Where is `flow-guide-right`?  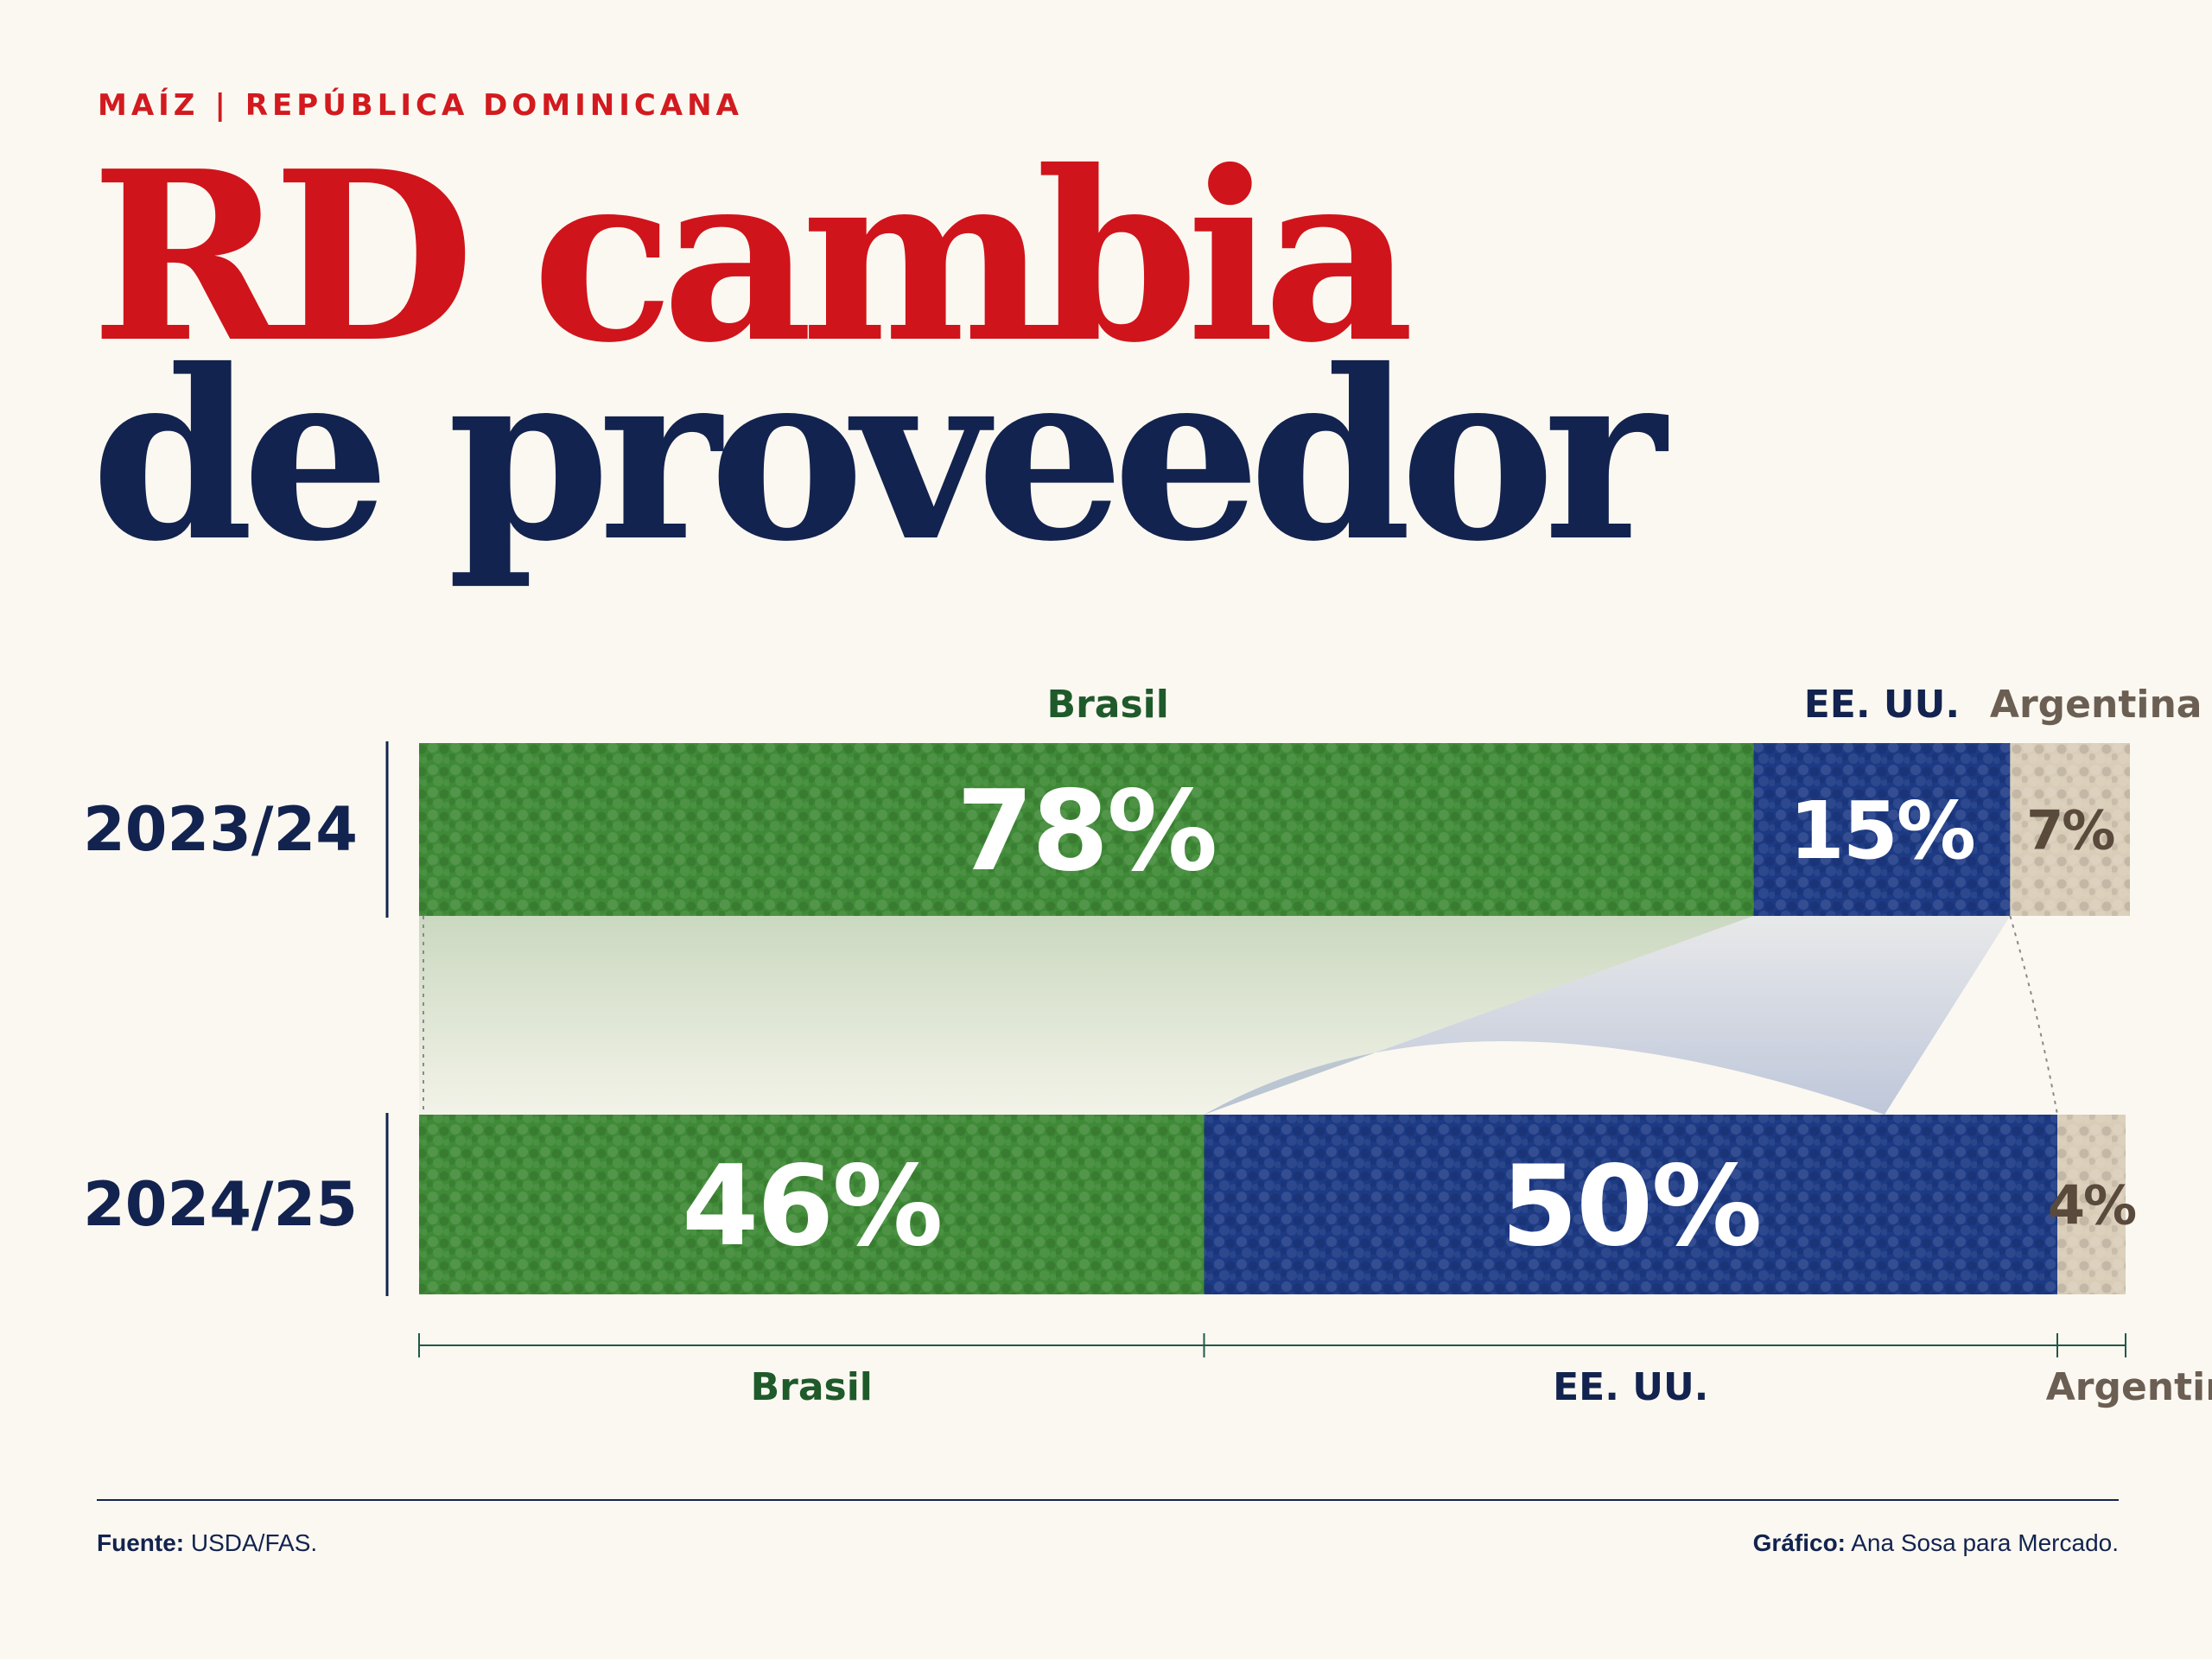 flow-guide-right is located at coordinates (2033, 1015).